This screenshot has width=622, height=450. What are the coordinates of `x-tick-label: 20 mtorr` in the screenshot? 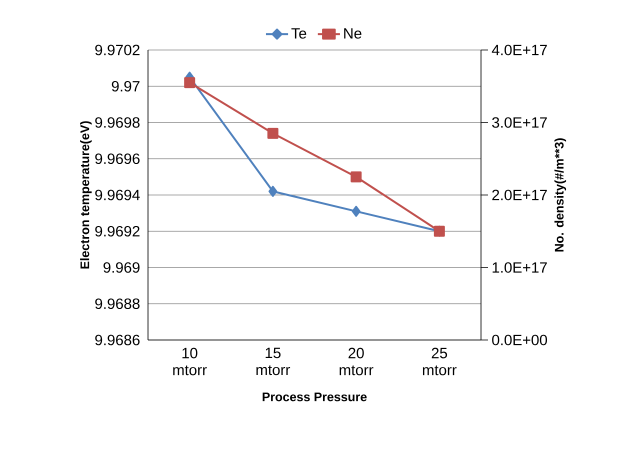 It's located at (357, 362).